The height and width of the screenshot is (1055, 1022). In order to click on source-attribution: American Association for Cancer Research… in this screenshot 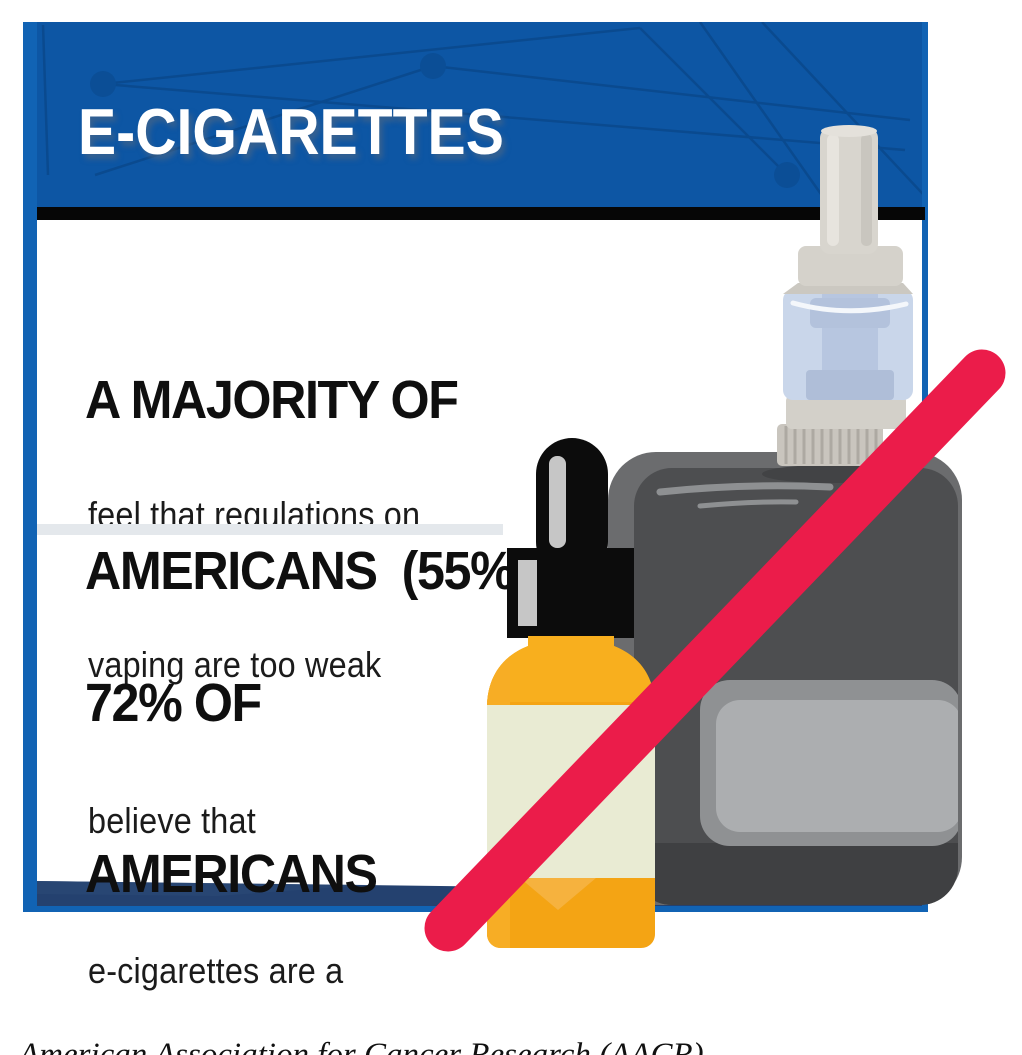, I will do `click(361, 1005)`.